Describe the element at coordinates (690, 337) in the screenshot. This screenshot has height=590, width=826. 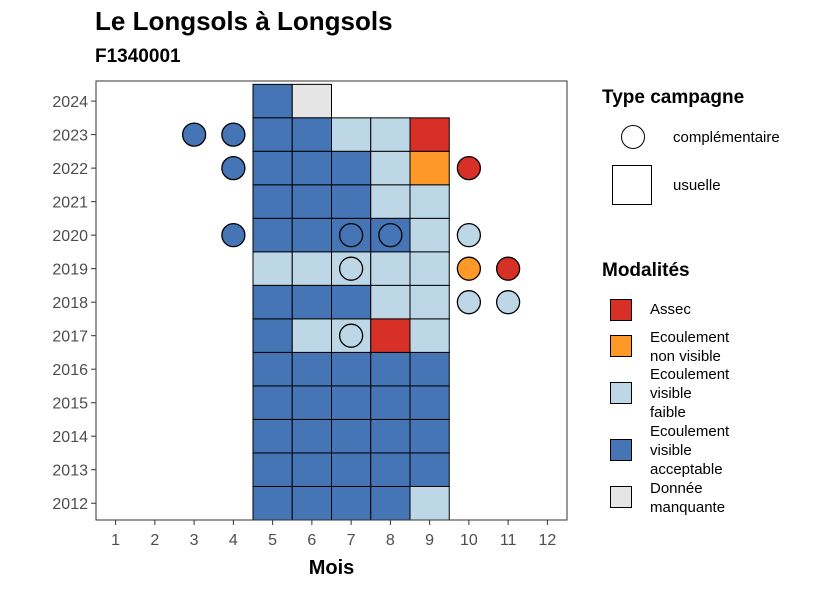
I see `legend-label-mod-1-0: Ecoulement` at that location.